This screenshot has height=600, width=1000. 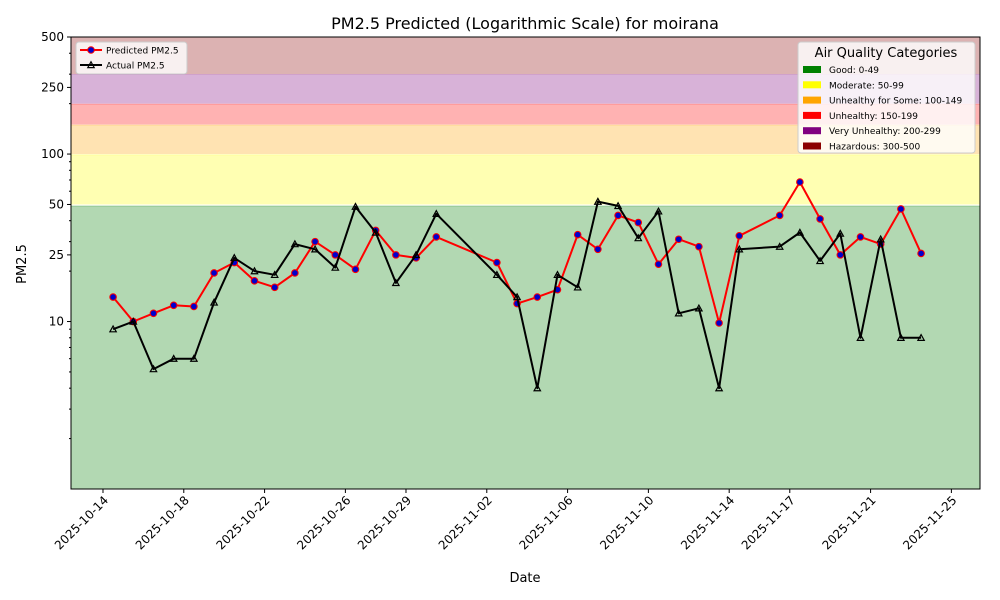 I want to click on x-tick-label: 2025-11-06, so click(x=545, y=522).